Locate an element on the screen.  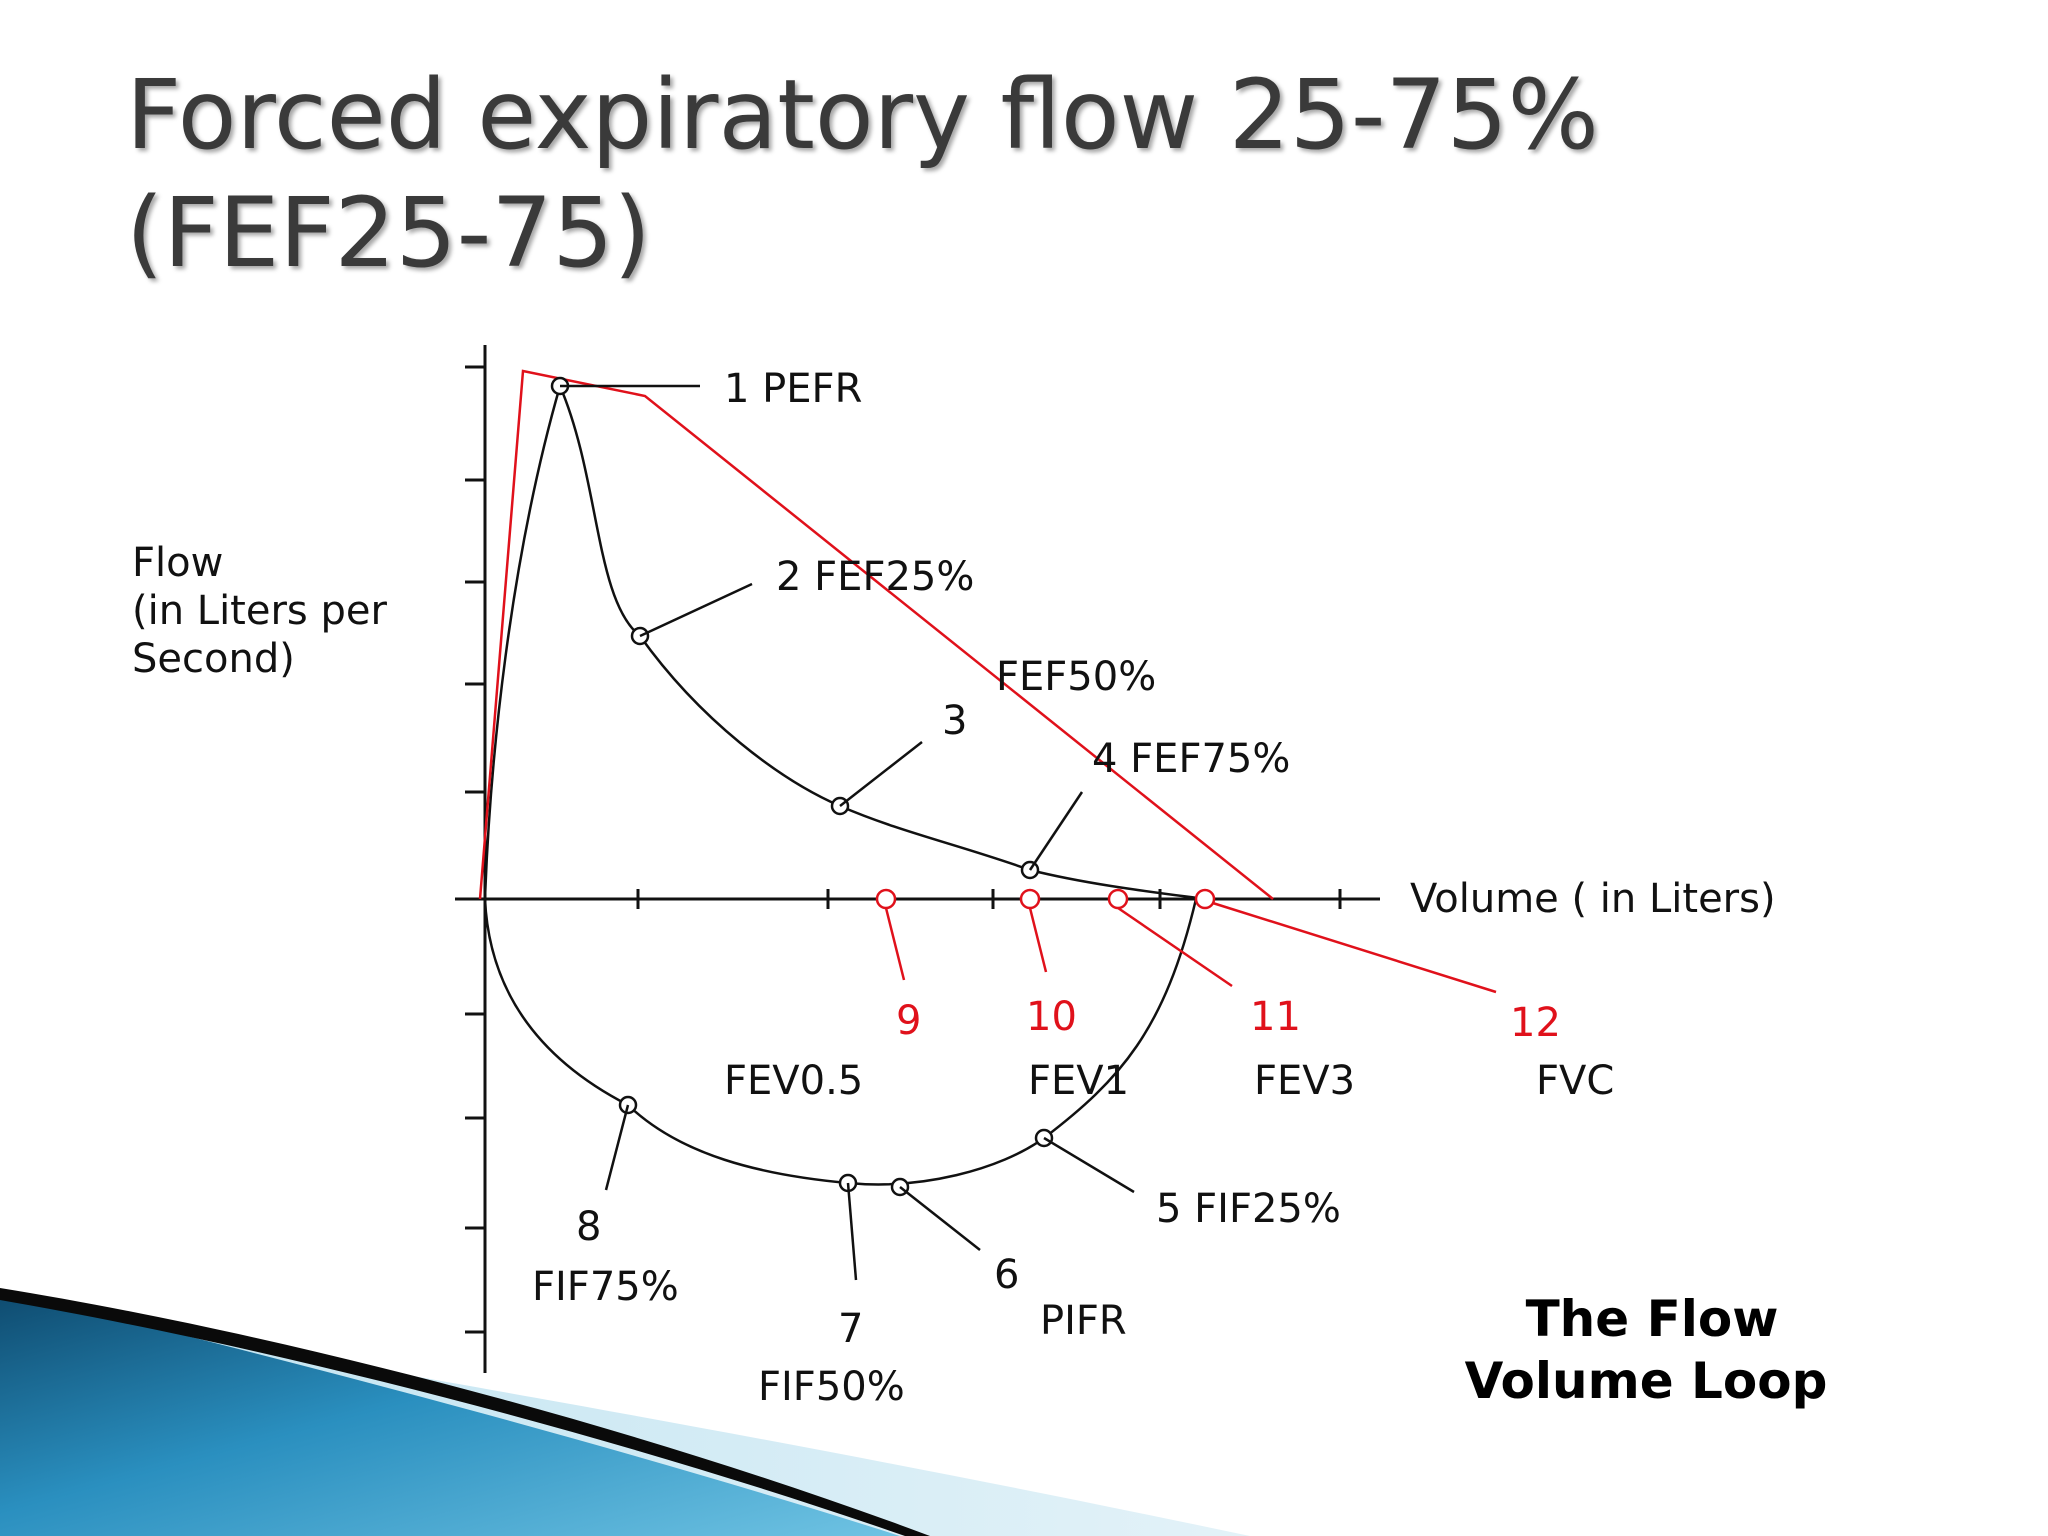
fef50-name-label: FEF50% is located at coordinates (1076, 677).